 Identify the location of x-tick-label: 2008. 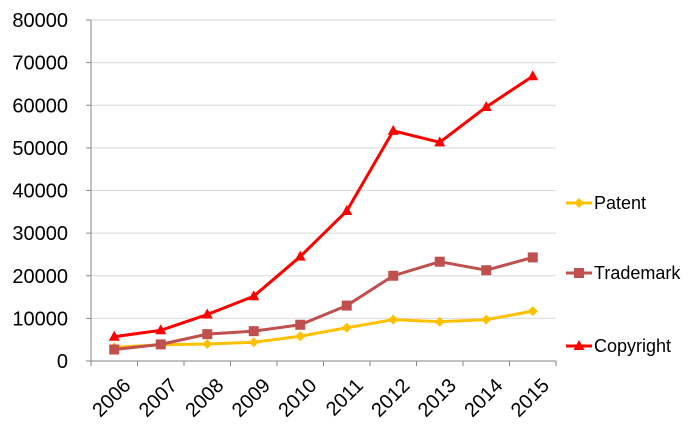
(204, 398).